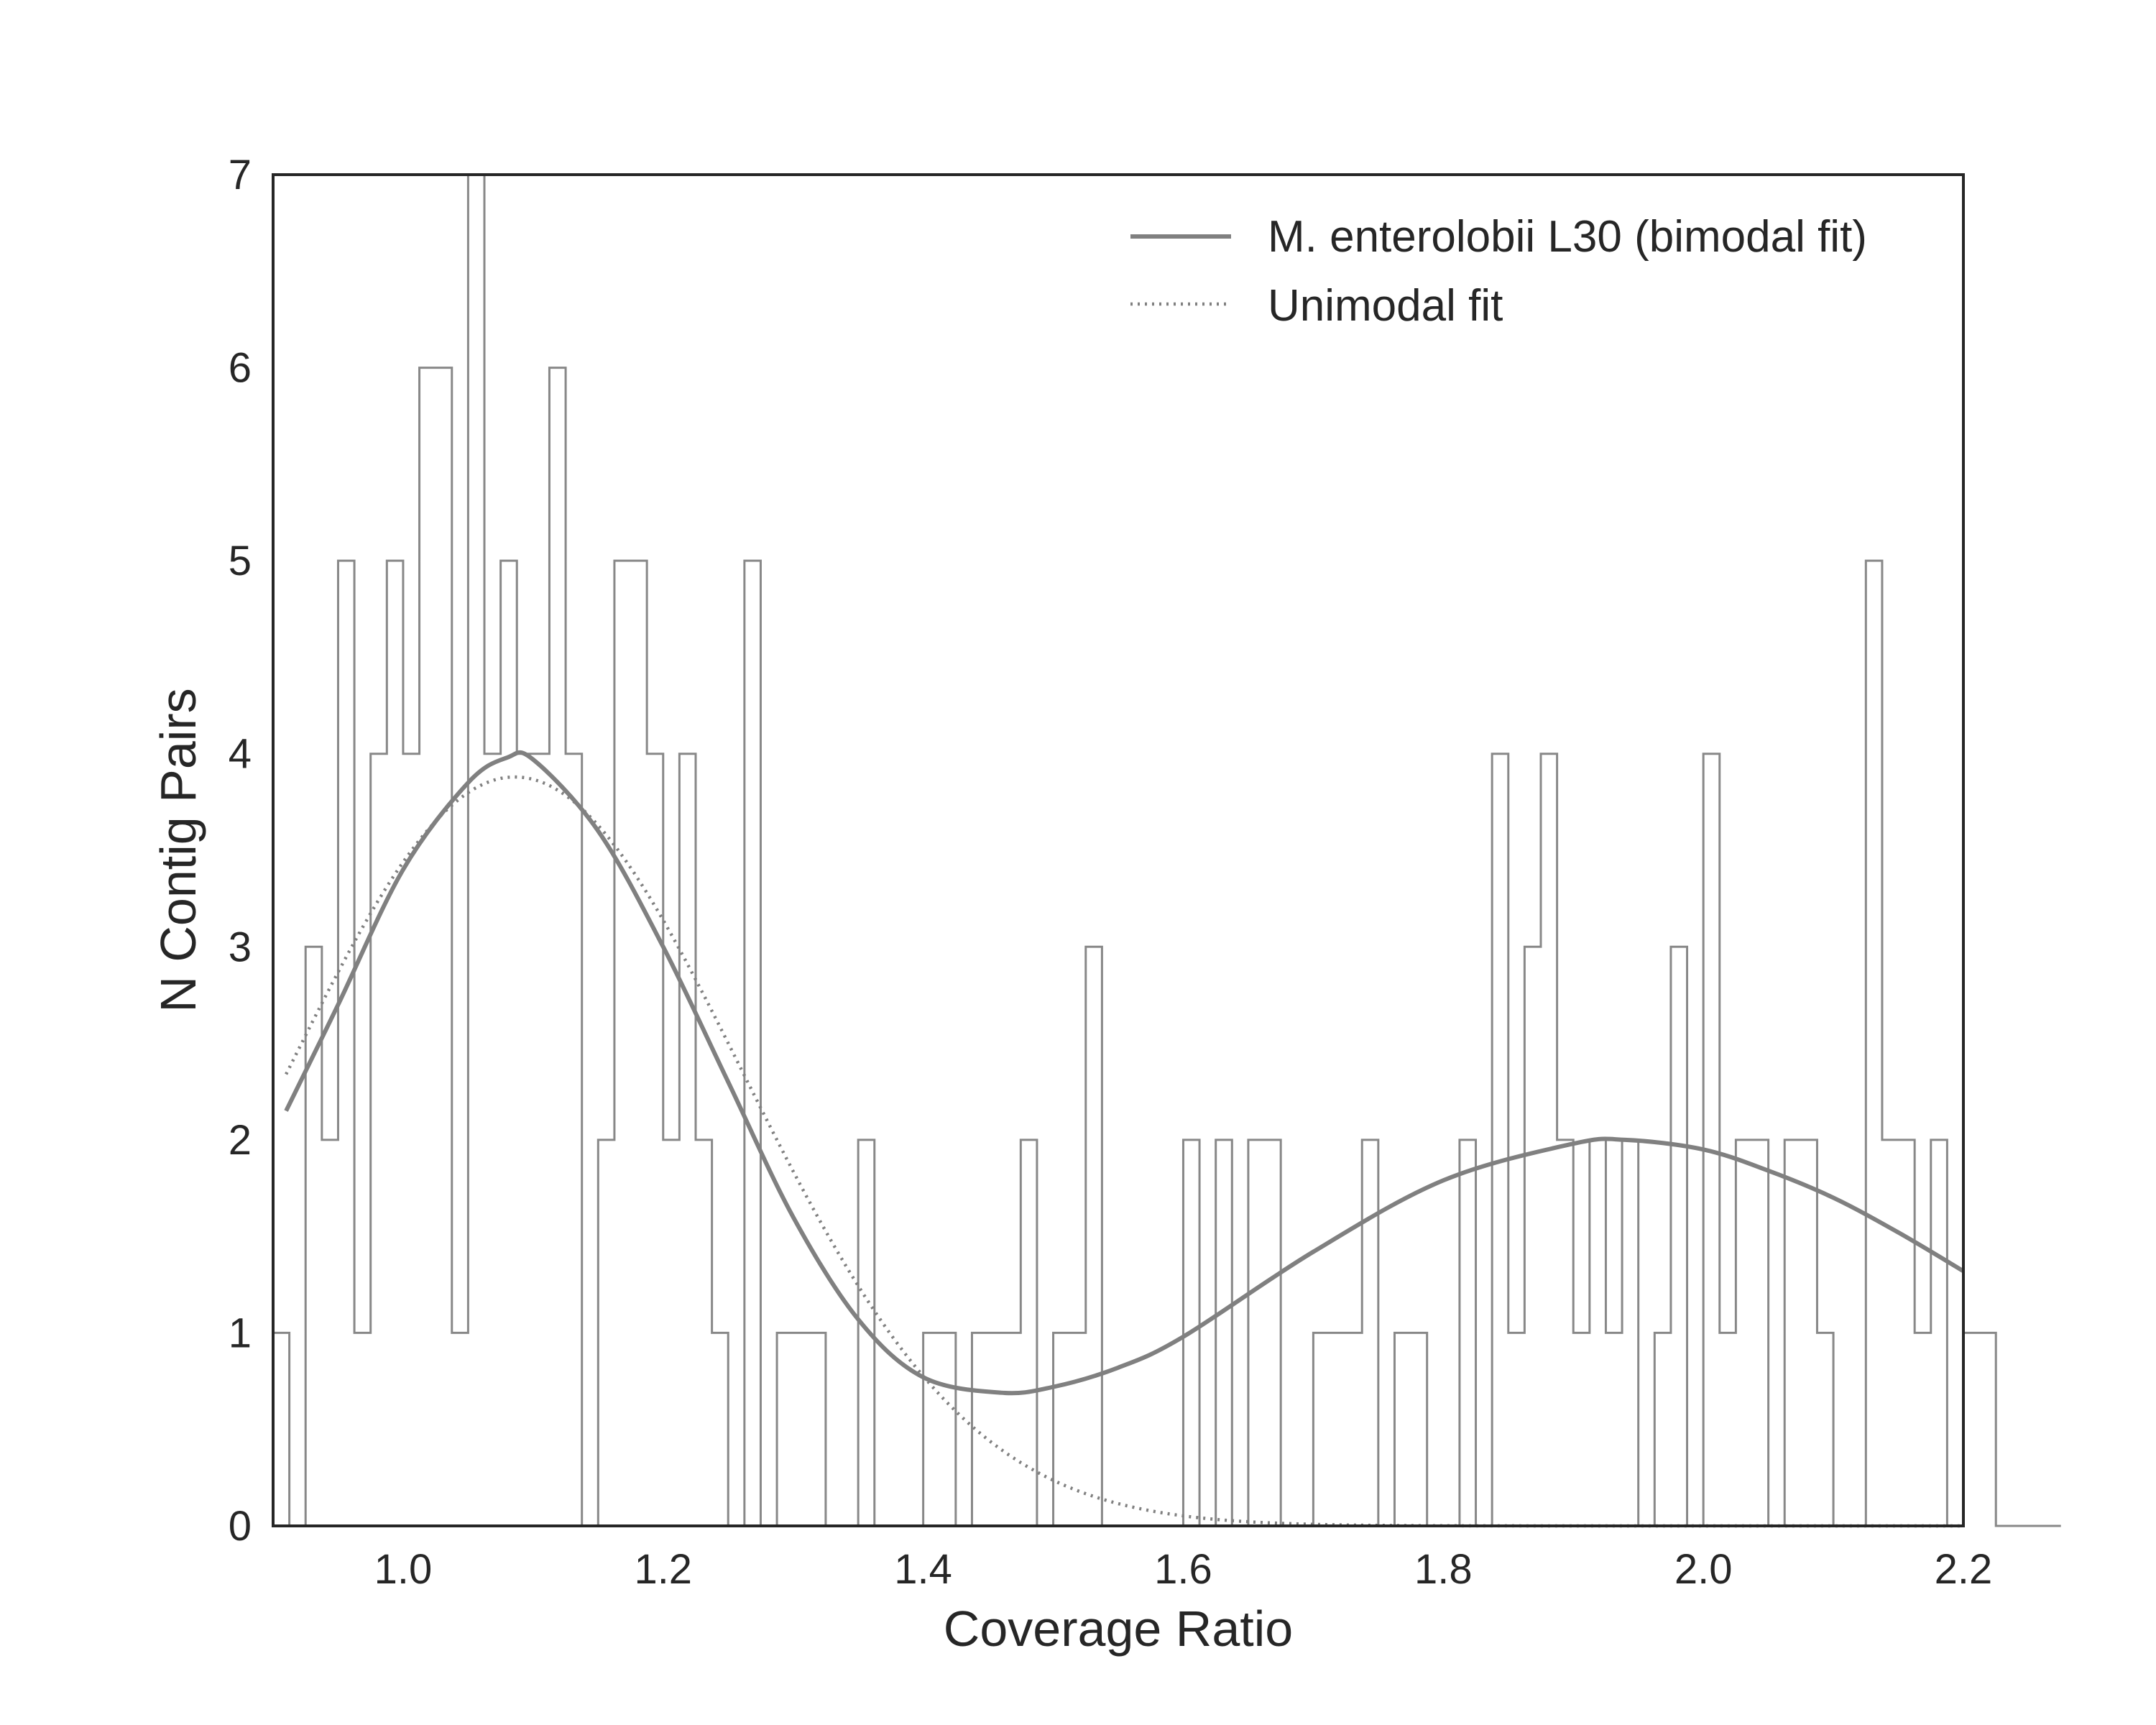 The width and height of the screenshot is (2156, 1725). I want to click on x-tick-label: 1.6, so click(1183, 1569).